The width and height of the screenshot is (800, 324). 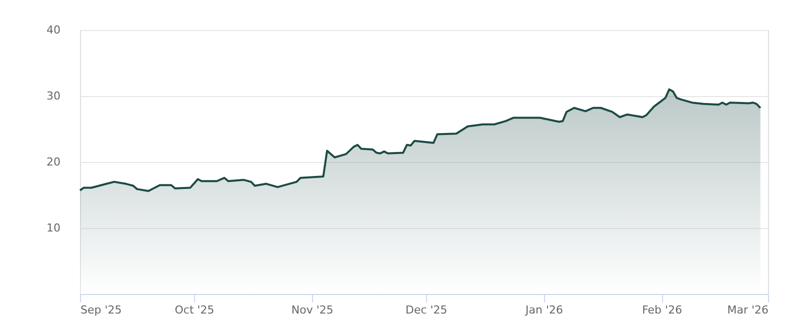 What do you see at coordinates (53, 96) in the screenshot?
I see `y-tick-label: 30` at bounding box center [53, 96].